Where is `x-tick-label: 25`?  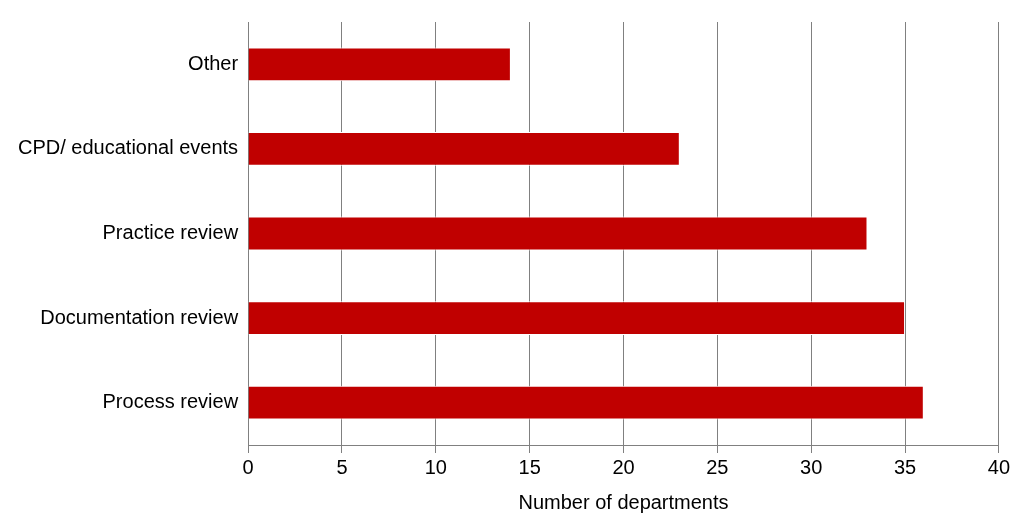
x-tick-label: 25 is located at coordinates (717, 466).